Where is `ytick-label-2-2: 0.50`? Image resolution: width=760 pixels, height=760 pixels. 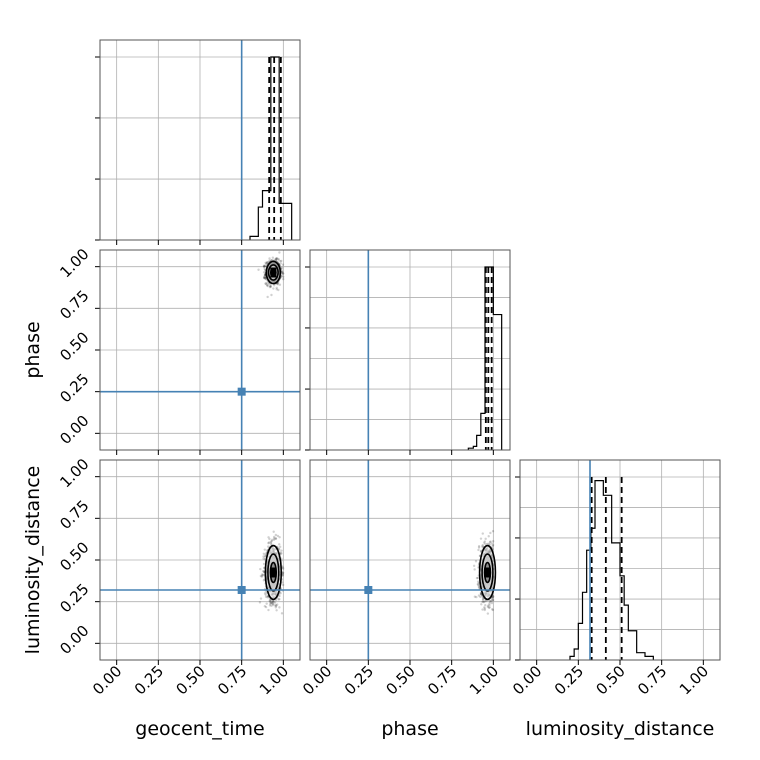
ytick-label-2-2: 0.50 is located at coordinates (74, 556).